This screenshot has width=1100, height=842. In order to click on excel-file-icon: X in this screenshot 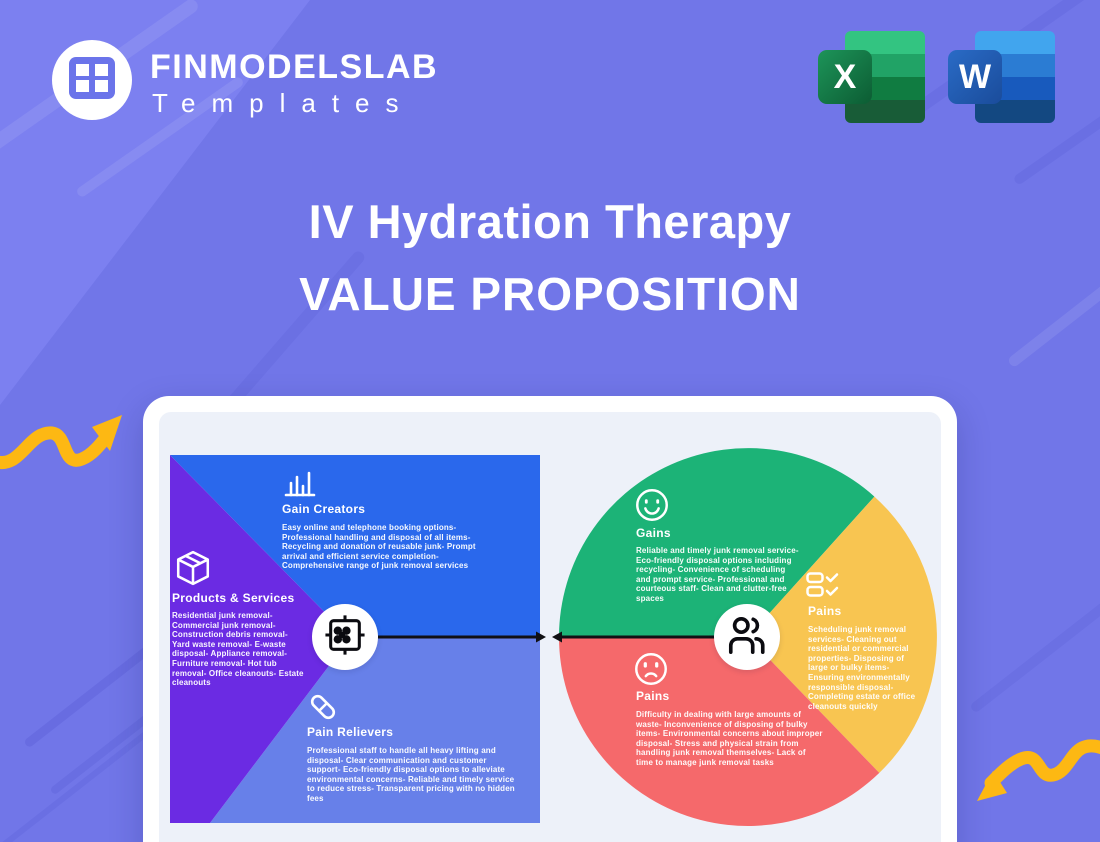, I will do `click(872, 76)`.